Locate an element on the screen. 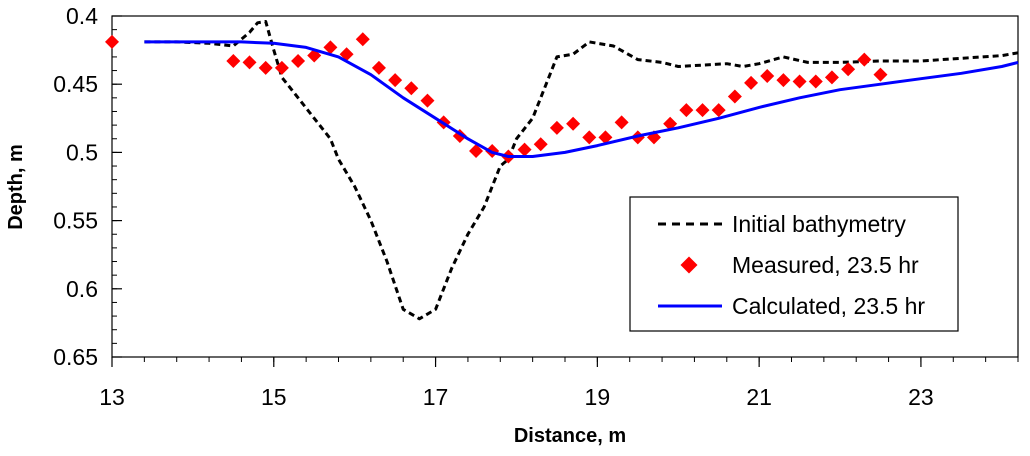 The width and height of the screenshot is (1030, 456). legend-label-initial-bathymetry: Initial bathymetry is located at coordinates (819, 224).